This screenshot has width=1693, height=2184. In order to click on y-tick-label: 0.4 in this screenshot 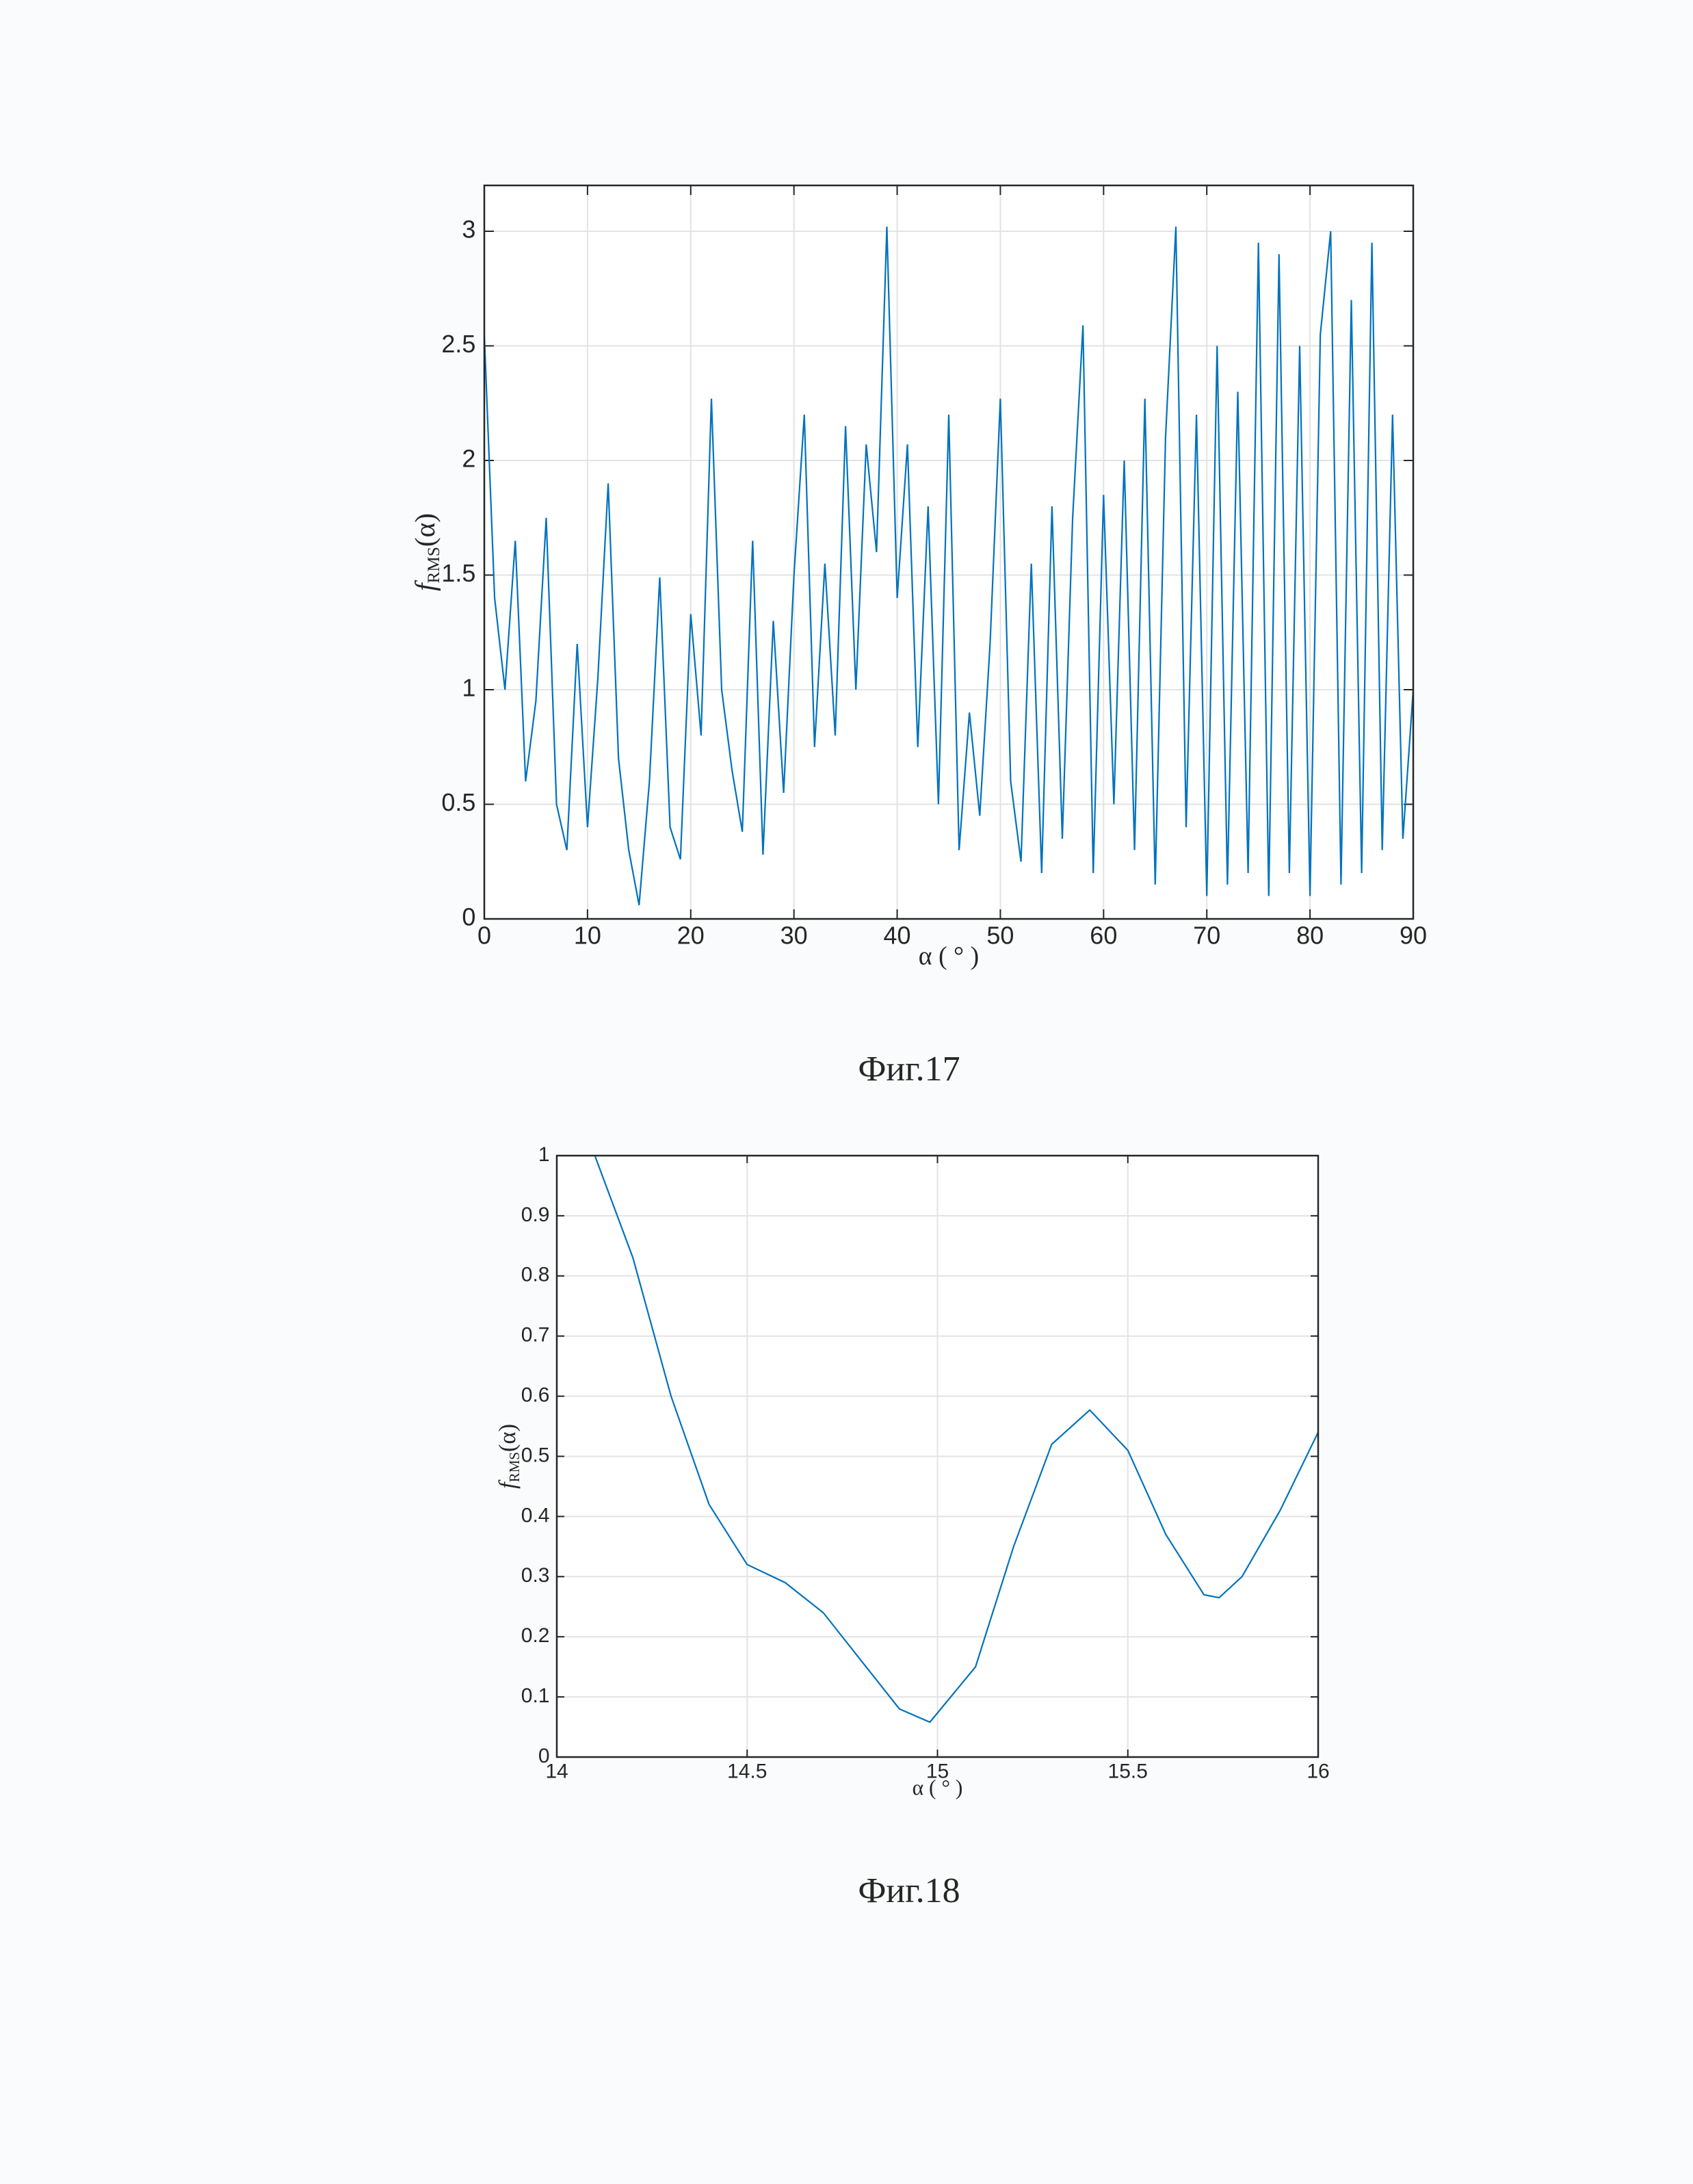, I will do `click(535, 1515)`.